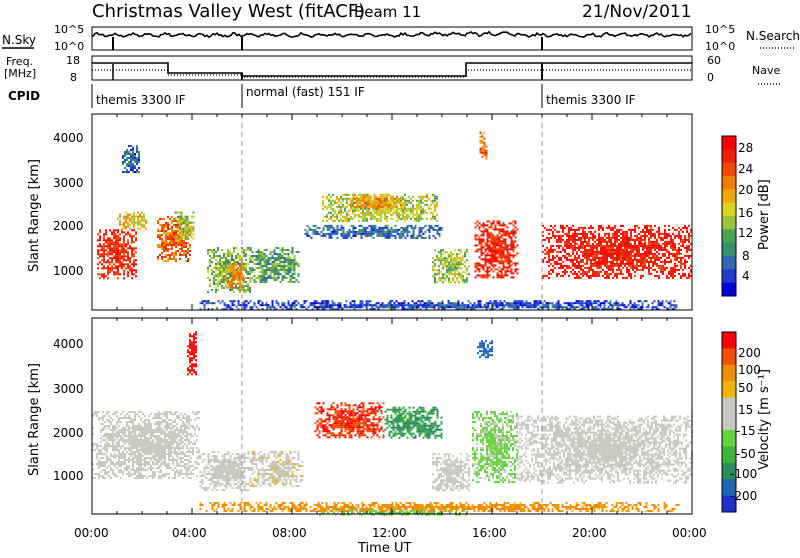 This screenshot has width=800, height=558. What do you see at coordinates (392, 38) in the screenshot?
I see `nsky-panel` at bounding box center [392, 38].